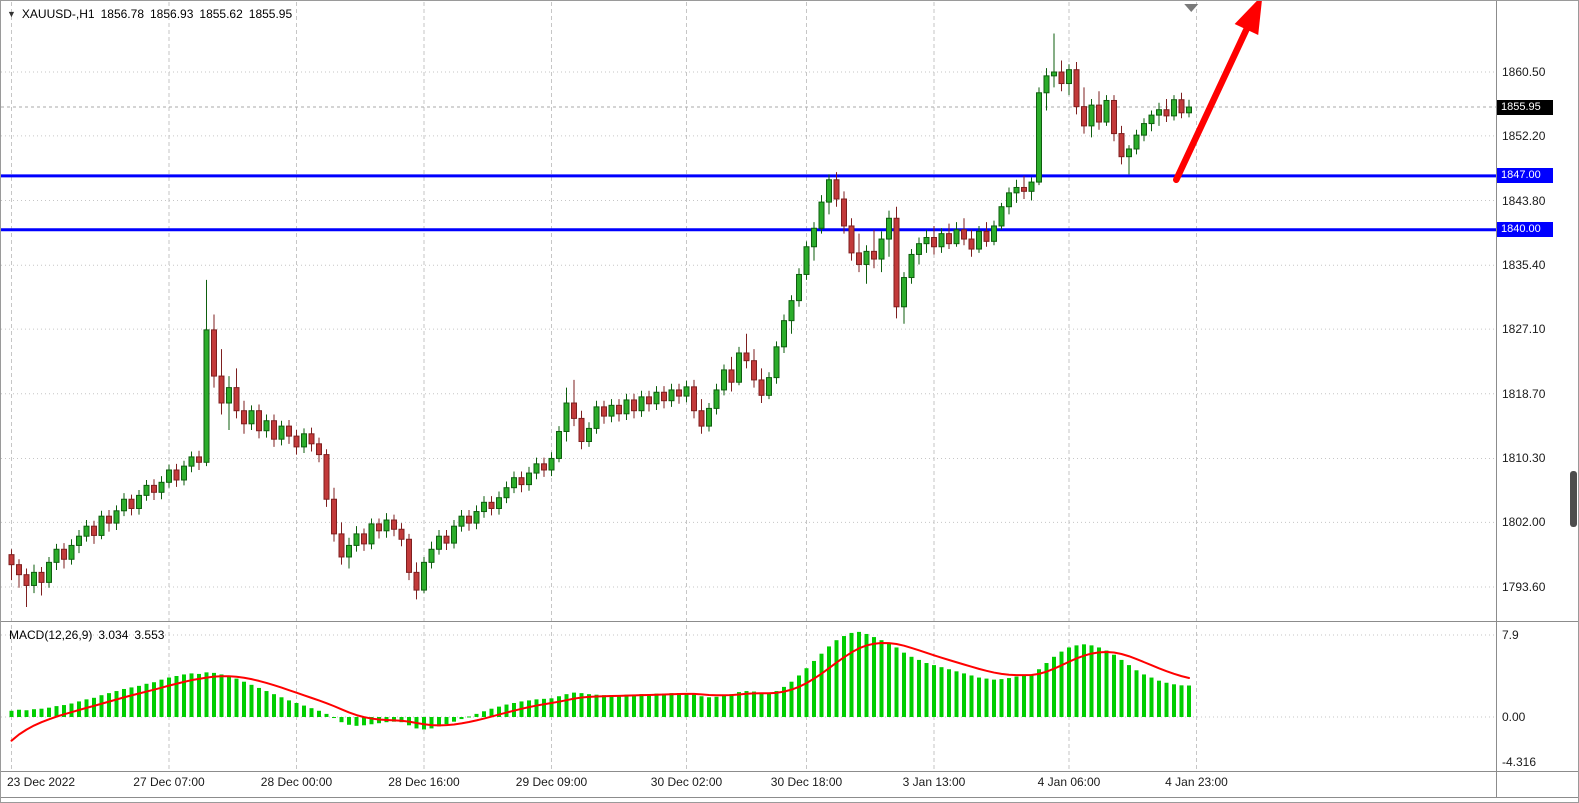 This screenshot has width=1579, height=803. I want to click on price-axis-label: 1810.30, so click(1524, 458).